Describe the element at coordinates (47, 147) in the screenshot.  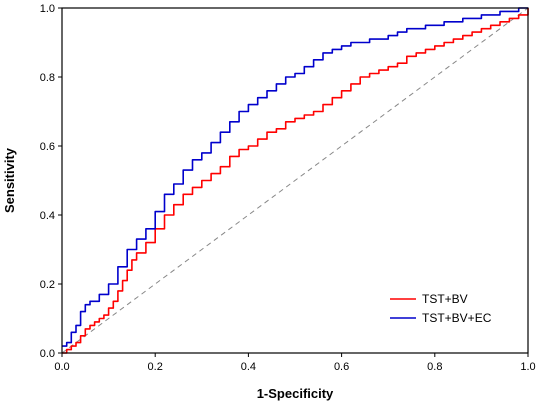
I see `y-tick-label: 0.6` at that location.